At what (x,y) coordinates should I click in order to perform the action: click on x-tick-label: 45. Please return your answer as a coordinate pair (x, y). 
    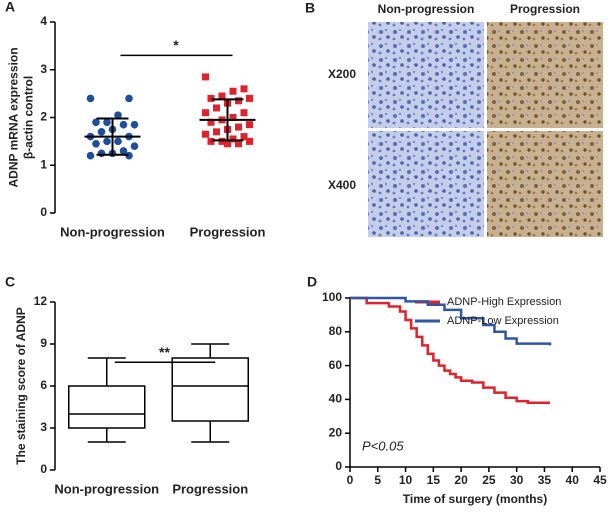
    Looking at the image, I should click on (600, 480).